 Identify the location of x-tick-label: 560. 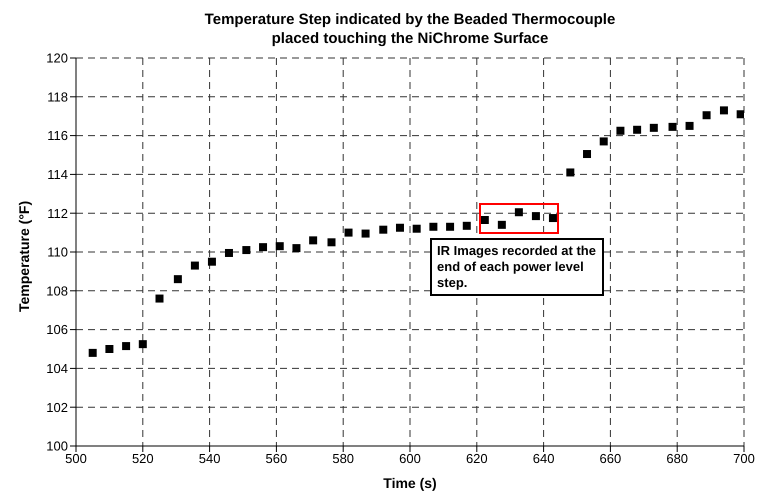
(277, 458).